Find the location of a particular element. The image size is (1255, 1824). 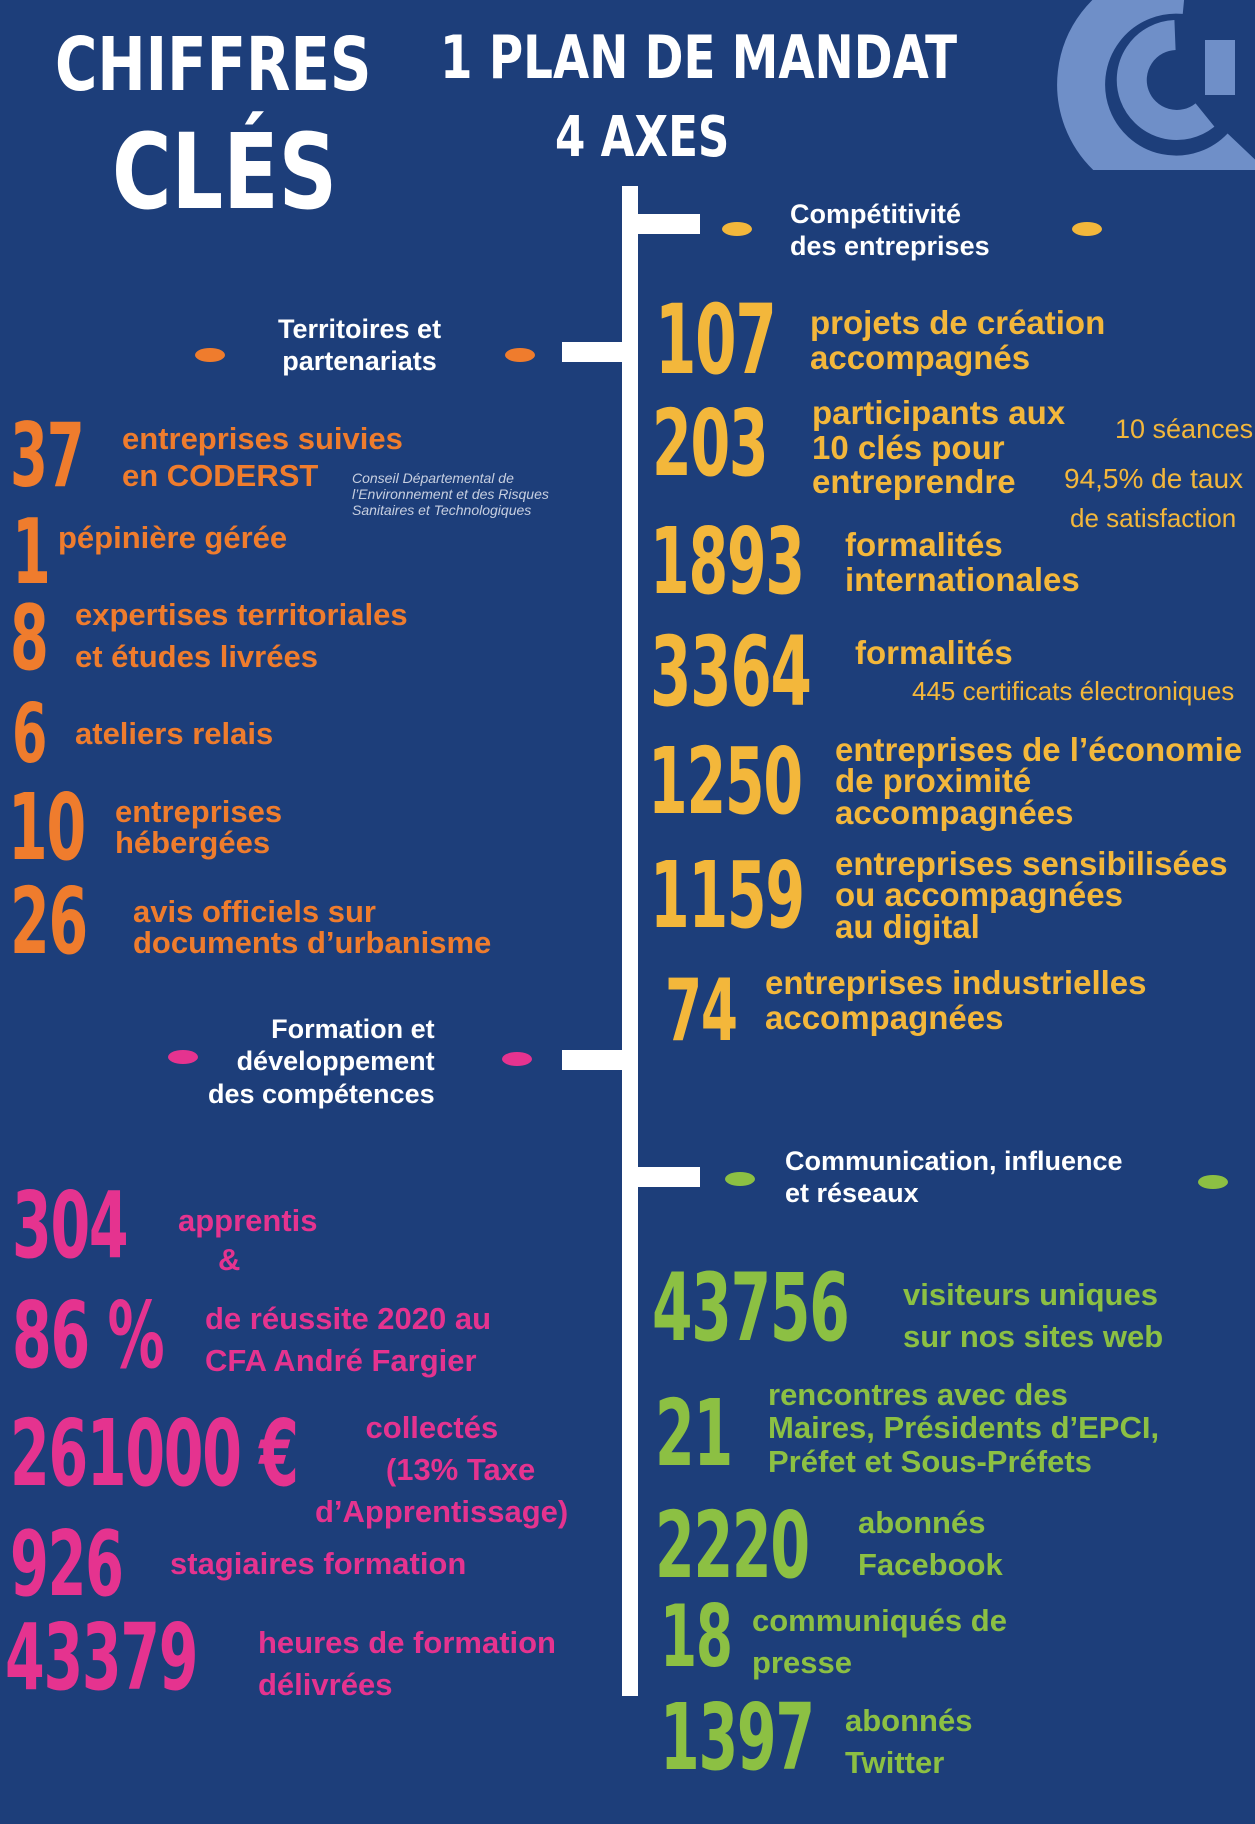

stat-number: 1 is located at coordinates (31, 552).